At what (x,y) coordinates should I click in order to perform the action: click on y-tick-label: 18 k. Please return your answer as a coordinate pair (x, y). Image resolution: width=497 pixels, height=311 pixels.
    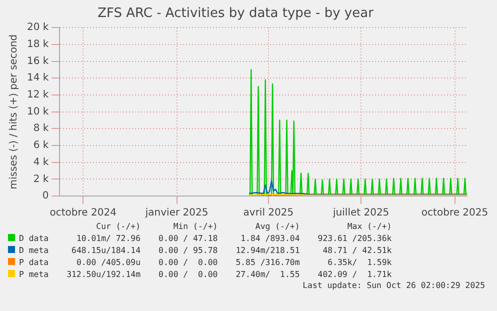
    Looking at the image, I should click on (37, 44).